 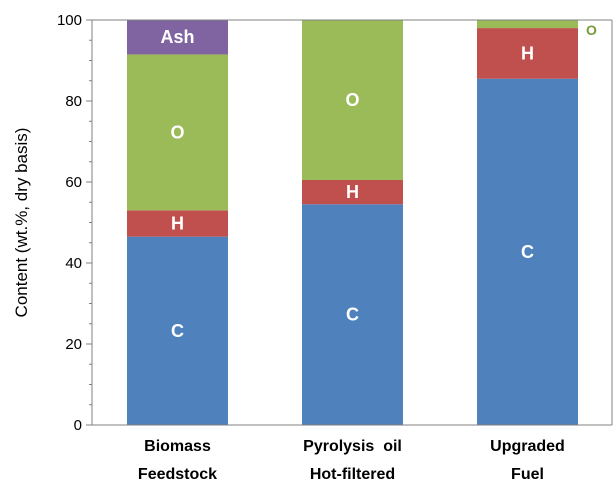 I want to click on y-tick-label-80: 80, so click(x=73, y=101).